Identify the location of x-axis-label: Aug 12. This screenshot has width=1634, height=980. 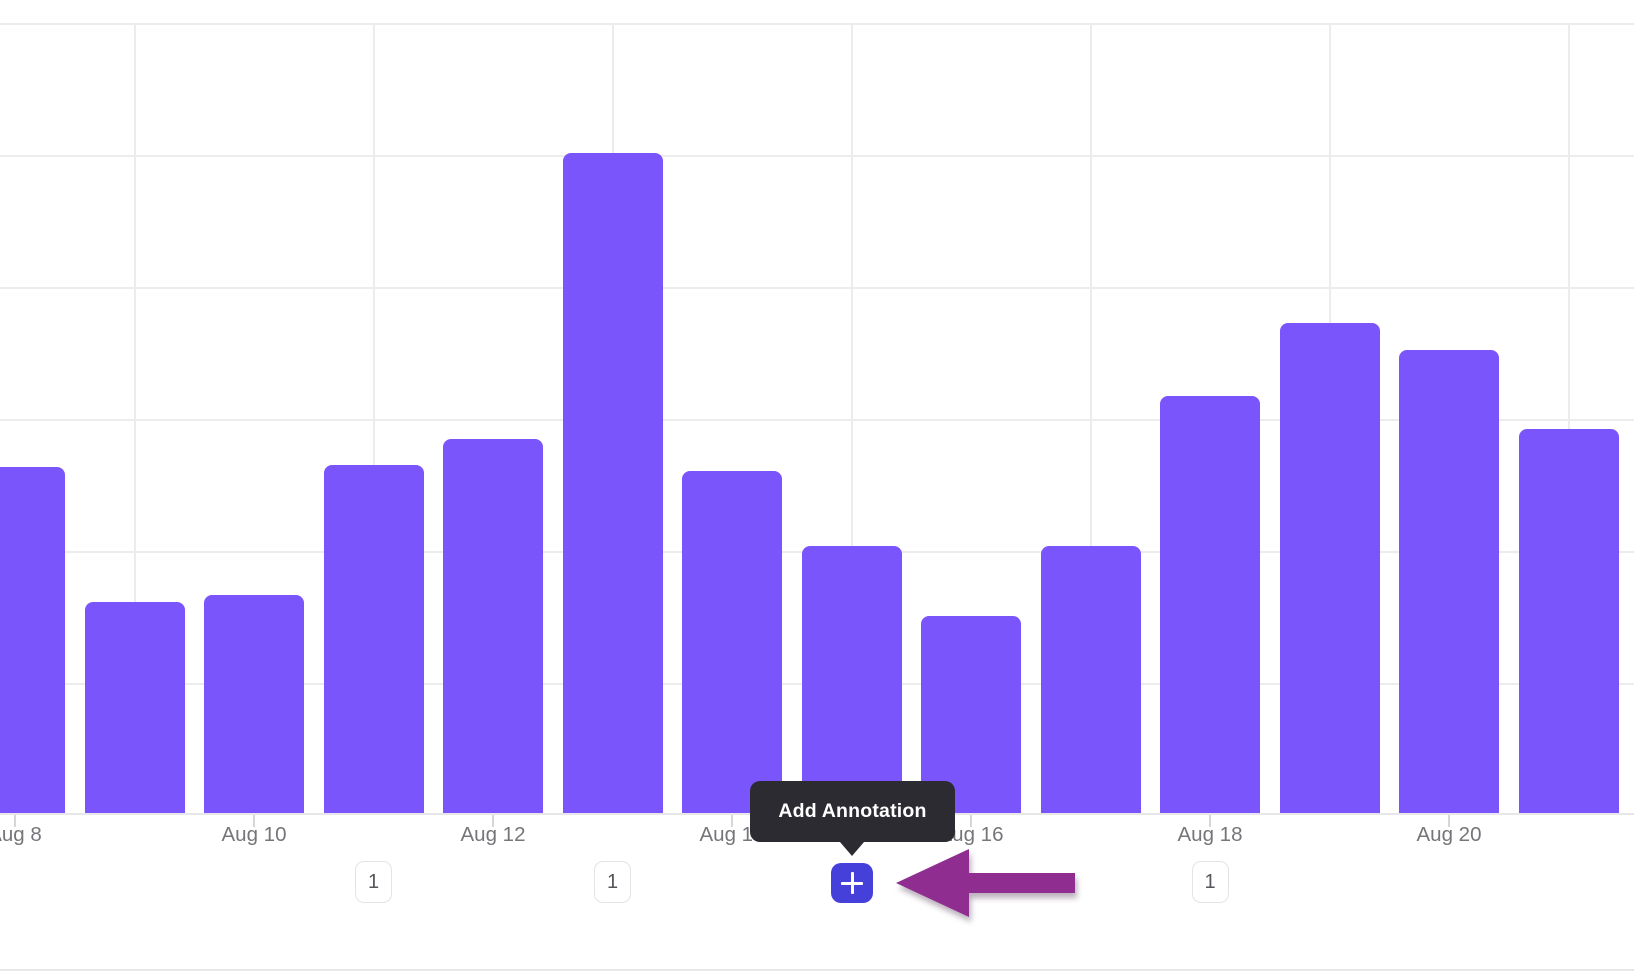
(493, 834).